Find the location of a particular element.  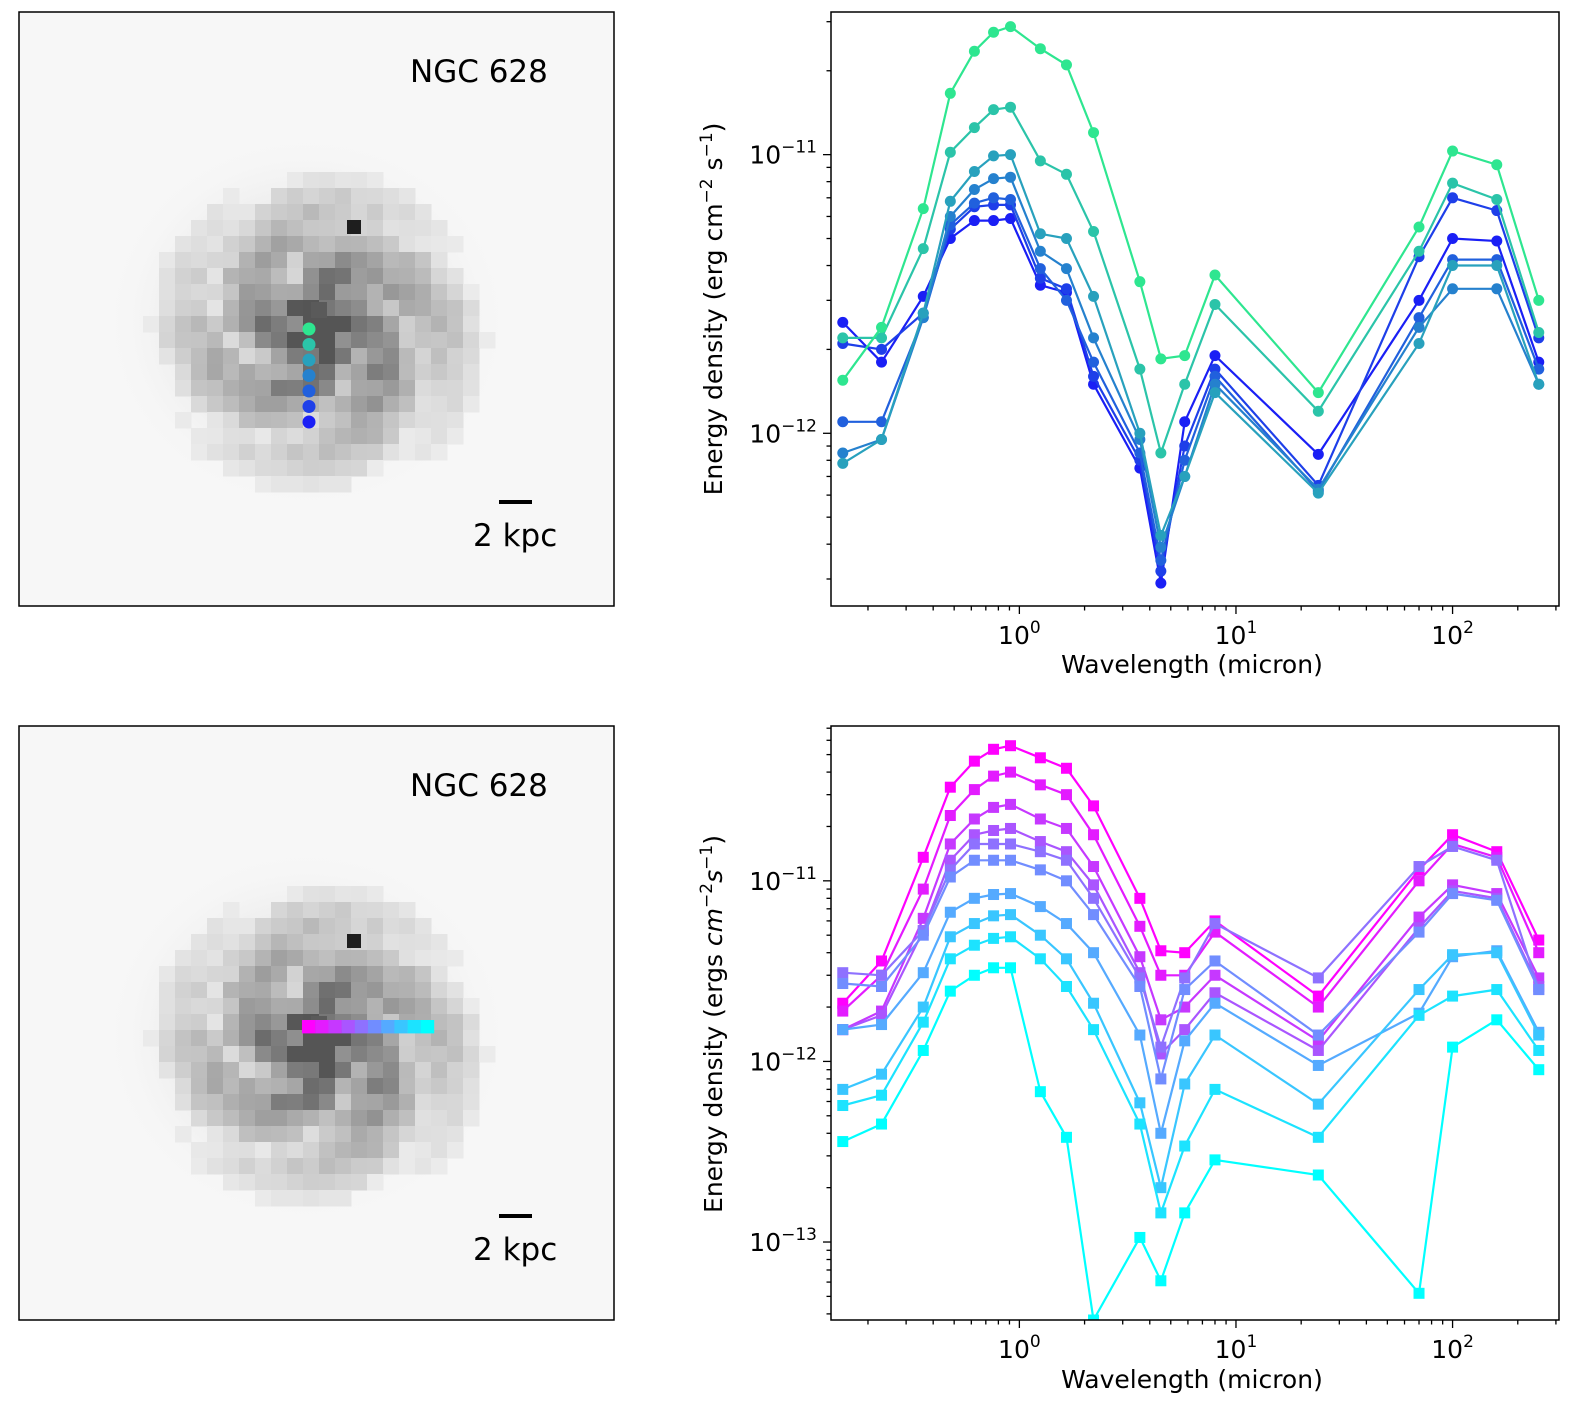

sed-chart-2-xlabel: Wavelength (micron) is located at coordinates (1192, 1379).